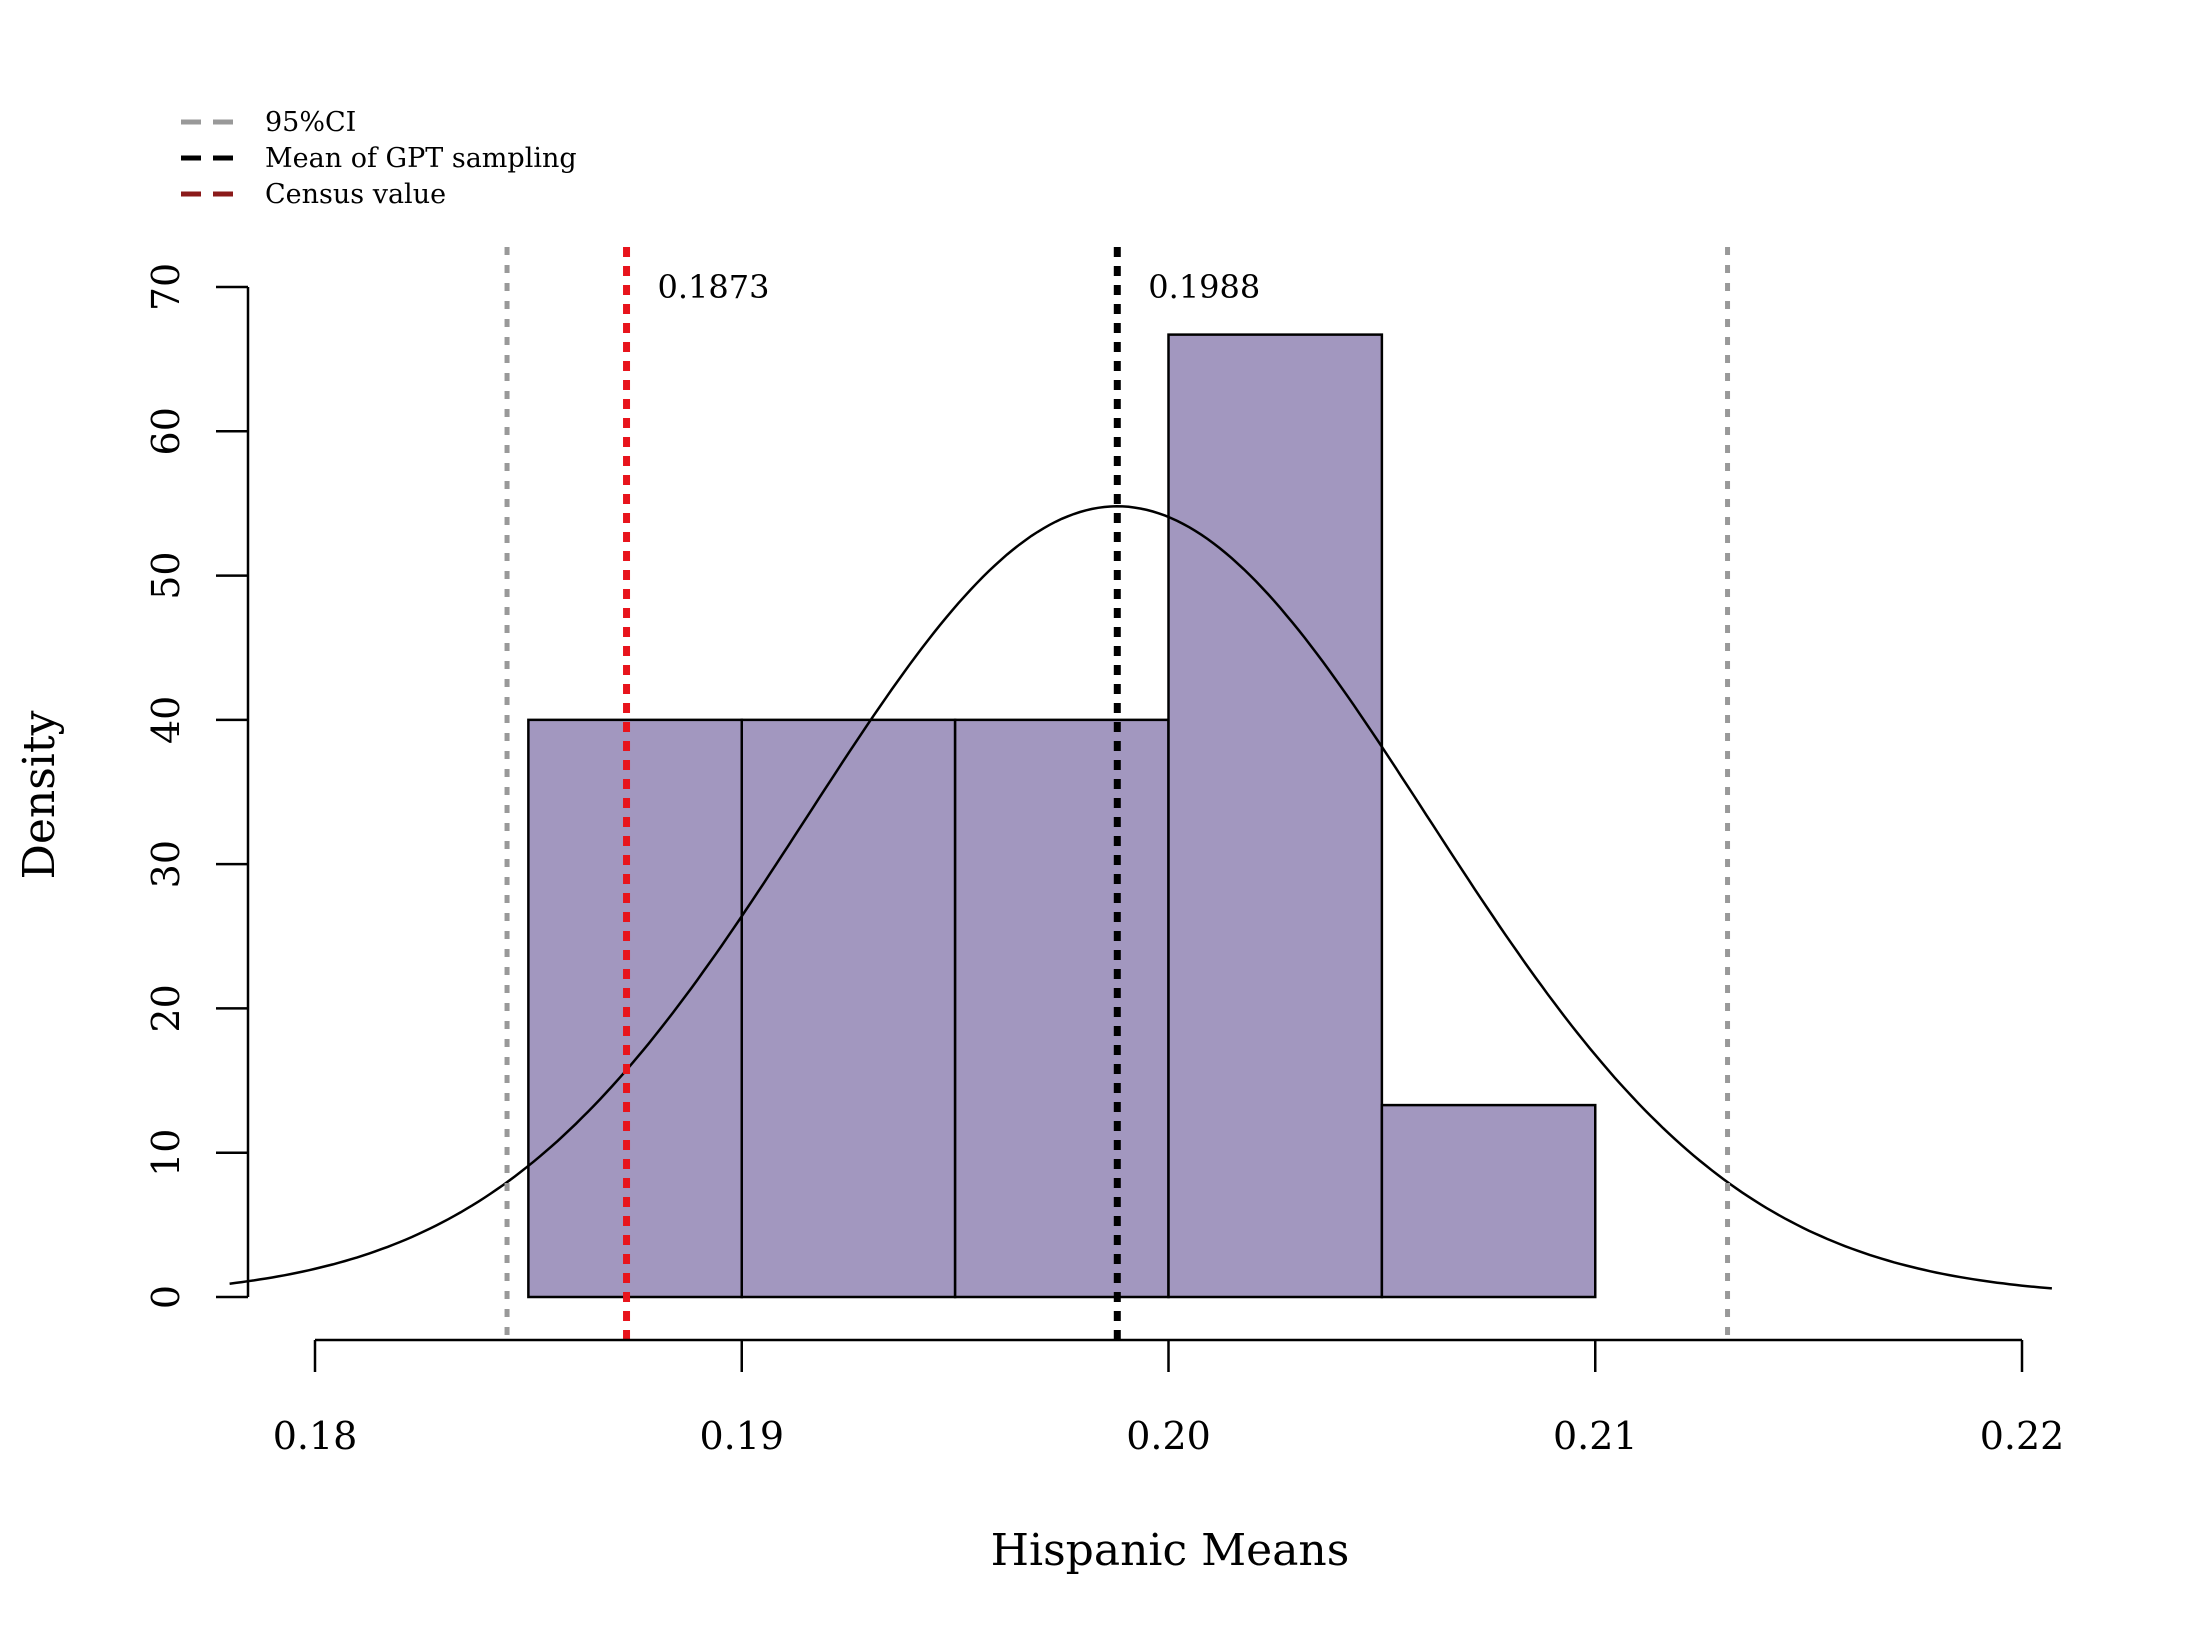  What do you see at coordinates (1170, 1550) in the screenshot?
I see `x-axis-title: Hispanic Means` at bounding box center [1170, 1550].